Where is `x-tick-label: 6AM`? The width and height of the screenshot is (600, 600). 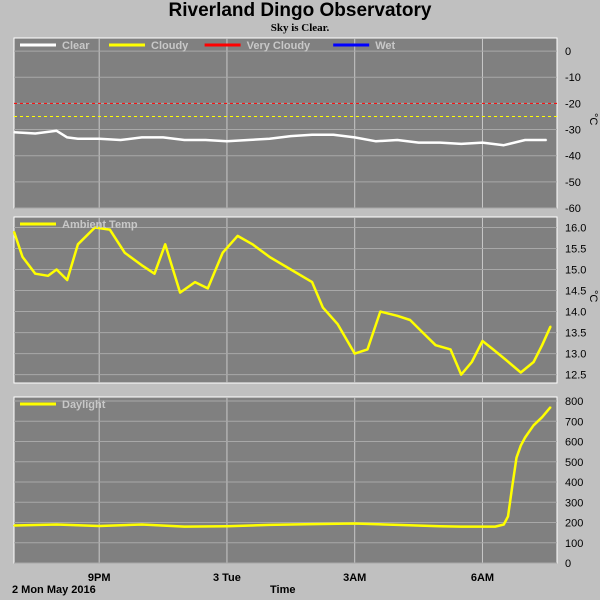 x-tick-label: 6AM is located at coordinates (482, 578).